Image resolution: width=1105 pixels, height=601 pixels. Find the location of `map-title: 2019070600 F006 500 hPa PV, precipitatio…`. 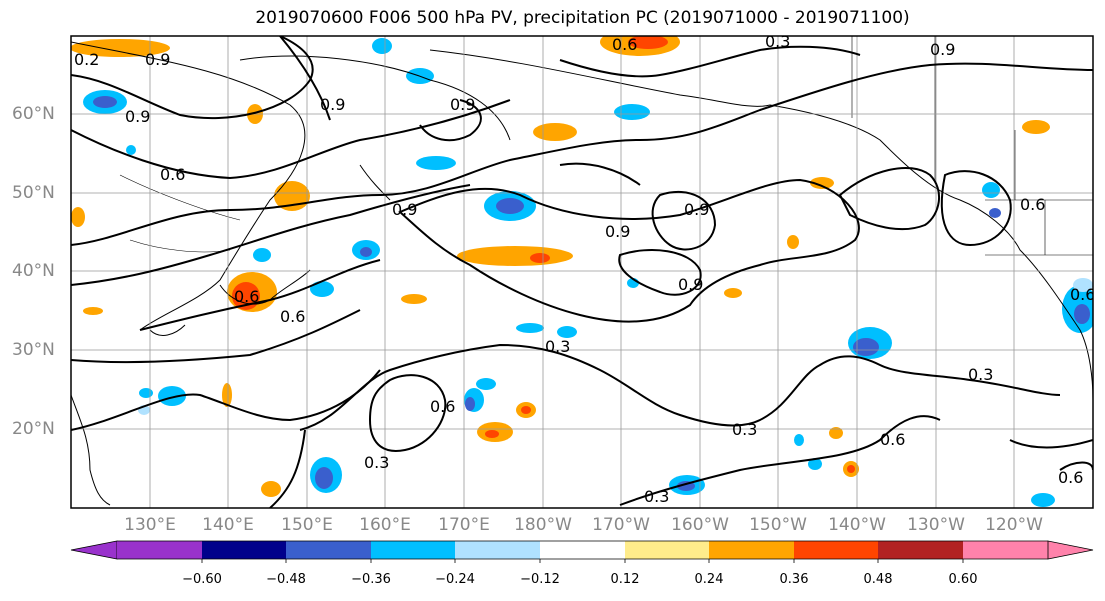

map-title: 2019070600 F006 500 hPa PV, precipitatio… is located at coordinates (582, 18).